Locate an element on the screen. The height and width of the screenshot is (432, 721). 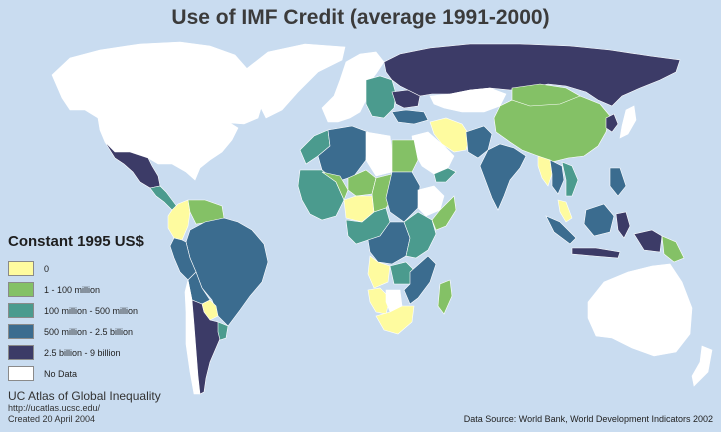
region-angola is located at coordinates (379, 272).